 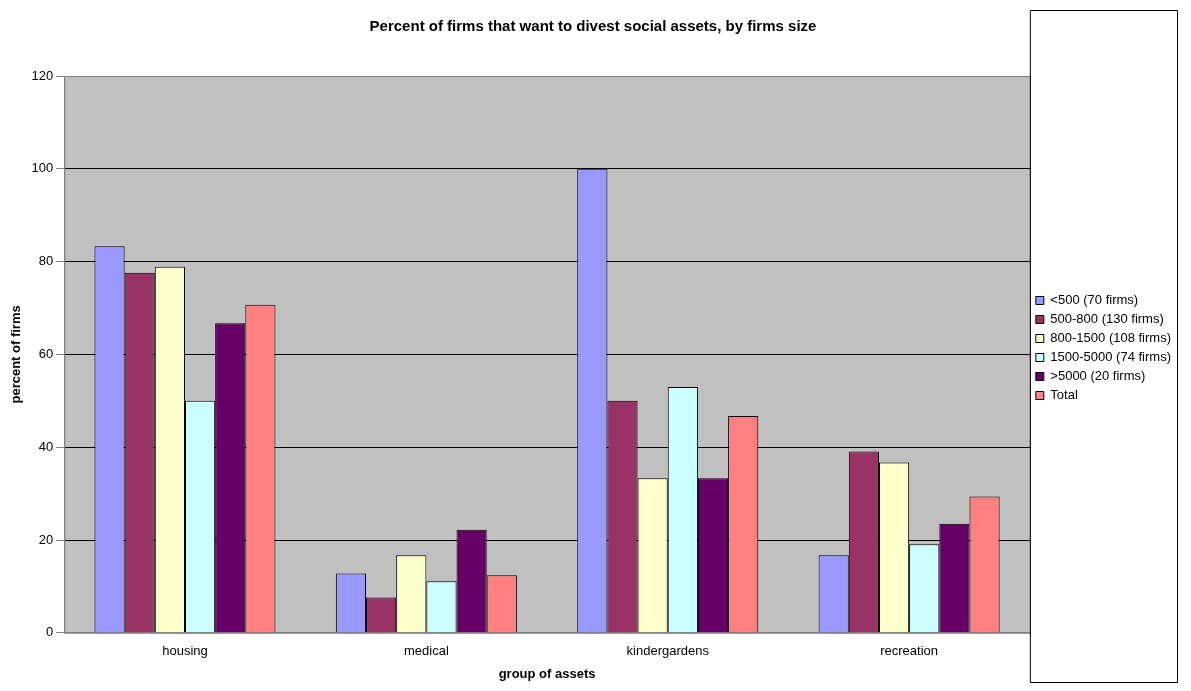 What do you see at coordinates (909, 651) in the screenshot?
I see `x-tick-label: recreation` at bounding box center [909, 651].